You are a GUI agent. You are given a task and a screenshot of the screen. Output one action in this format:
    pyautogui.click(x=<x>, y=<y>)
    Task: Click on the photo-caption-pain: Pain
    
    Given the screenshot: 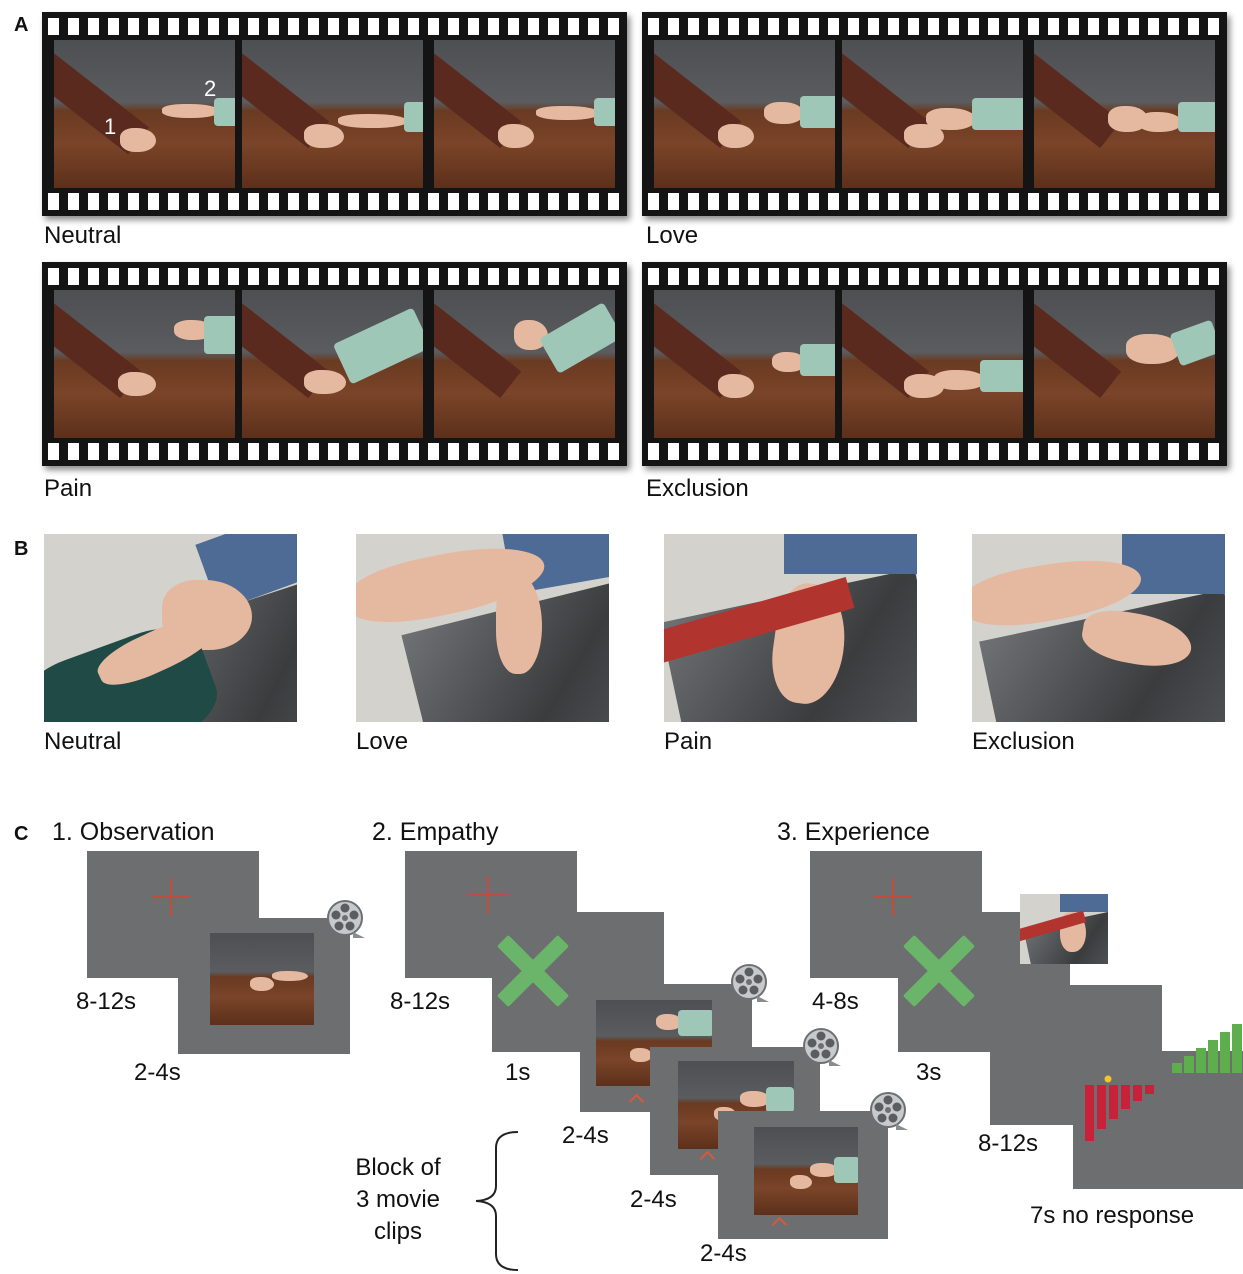 What is the action you would take?
    pyautogui.click(x=688, y=741)
    